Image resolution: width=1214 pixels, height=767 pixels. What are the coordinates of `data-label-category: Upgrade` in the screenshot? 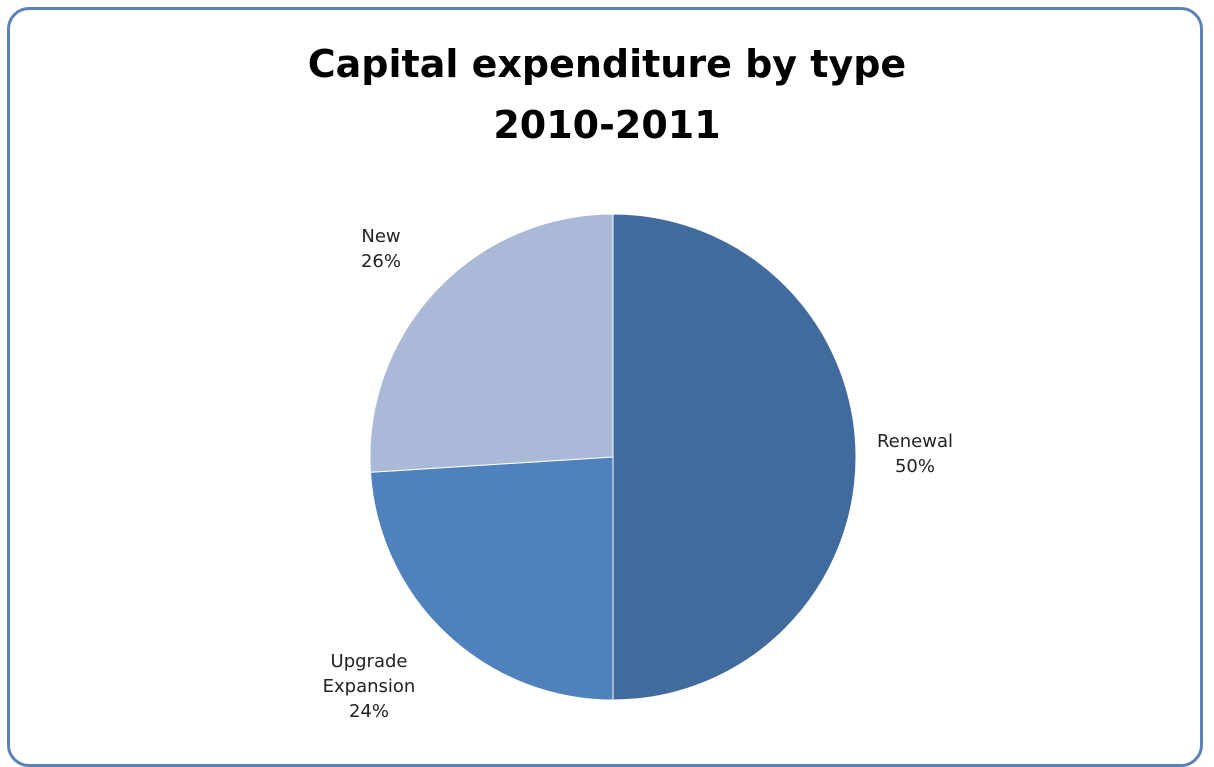 It's located at (369, 661).